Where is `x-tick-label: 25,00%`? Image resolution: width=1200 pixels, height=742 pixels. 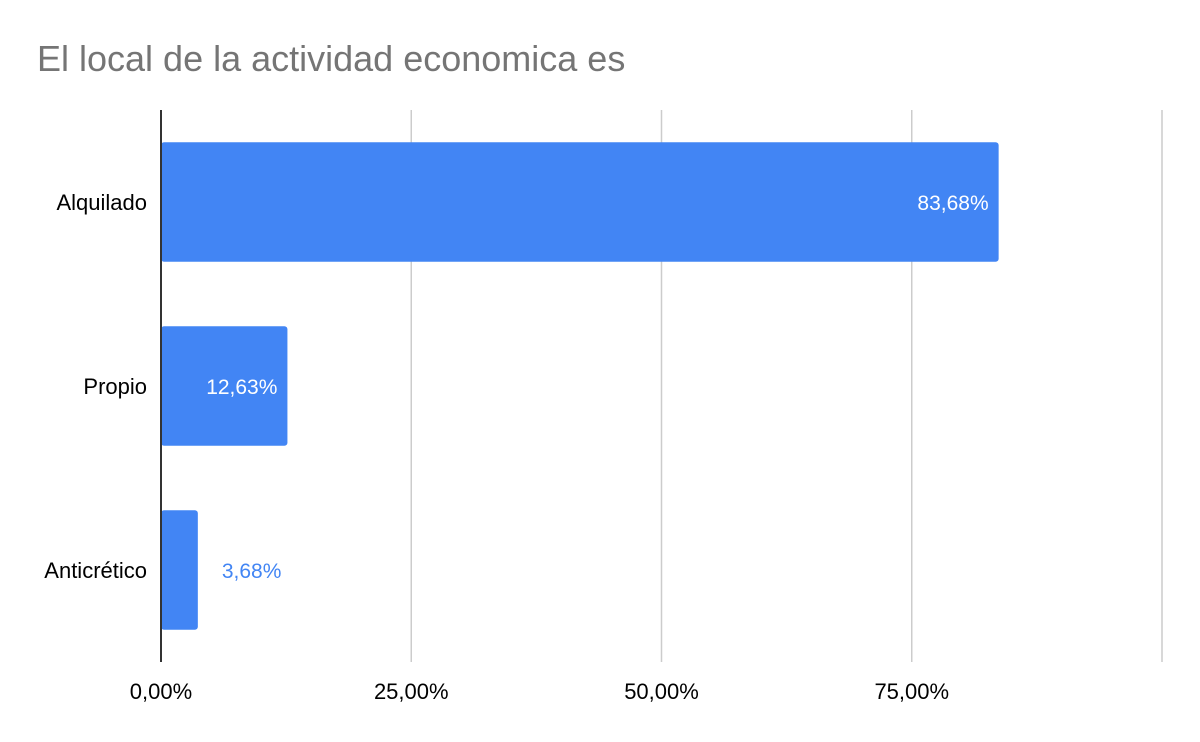
x-tick-label: 25,00% is located at coordinates (411, 691).